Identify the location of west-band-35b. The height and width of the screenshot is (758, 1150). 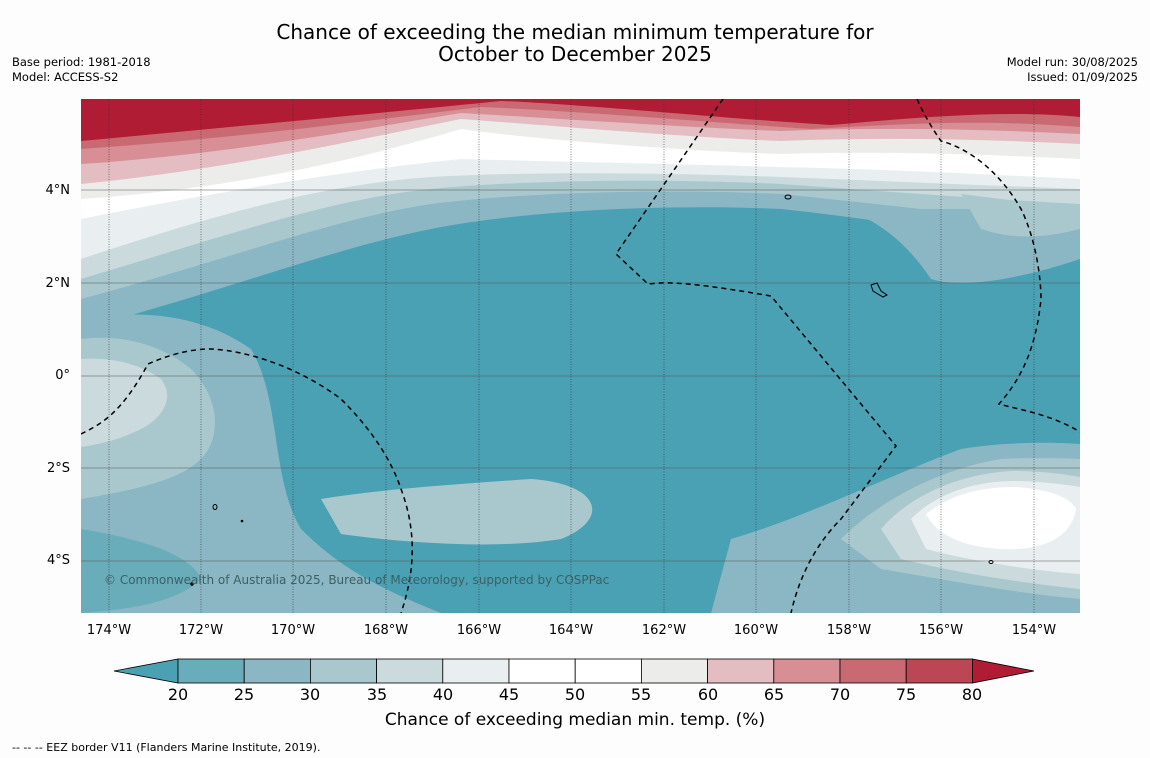
(457, 512).